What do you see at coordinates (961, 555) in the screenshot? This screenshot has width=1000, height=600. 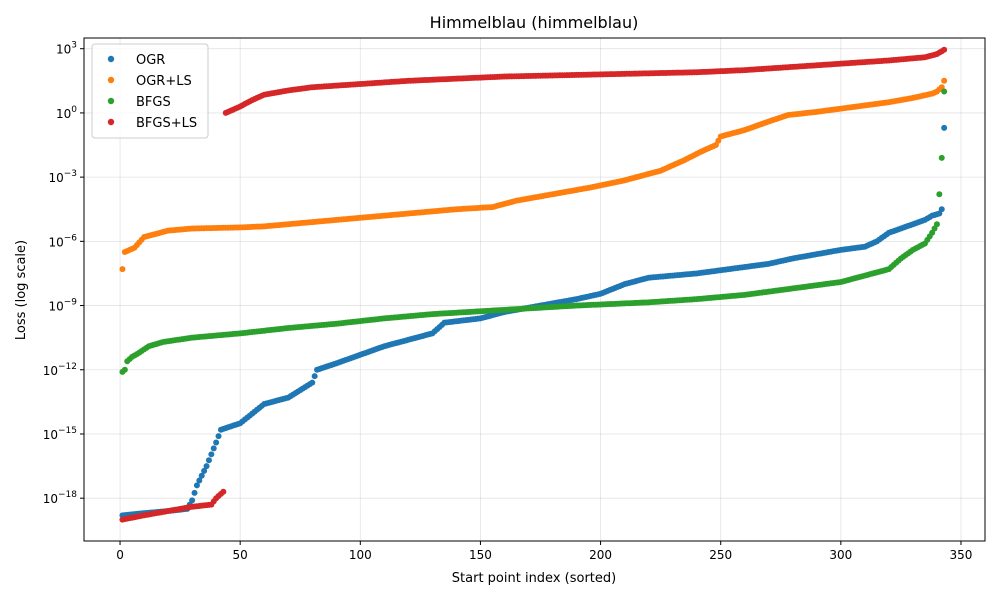 I see `x-tick-label: 350` at bounding box center [961, 555].